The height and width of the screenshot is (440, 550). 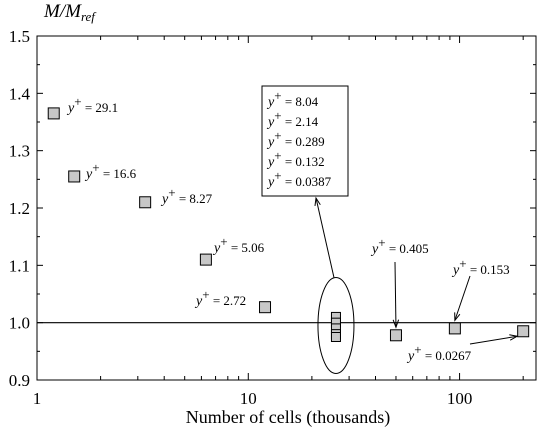 I want to click on point-label: y+ = 2.72, so click(x=220, y=298).